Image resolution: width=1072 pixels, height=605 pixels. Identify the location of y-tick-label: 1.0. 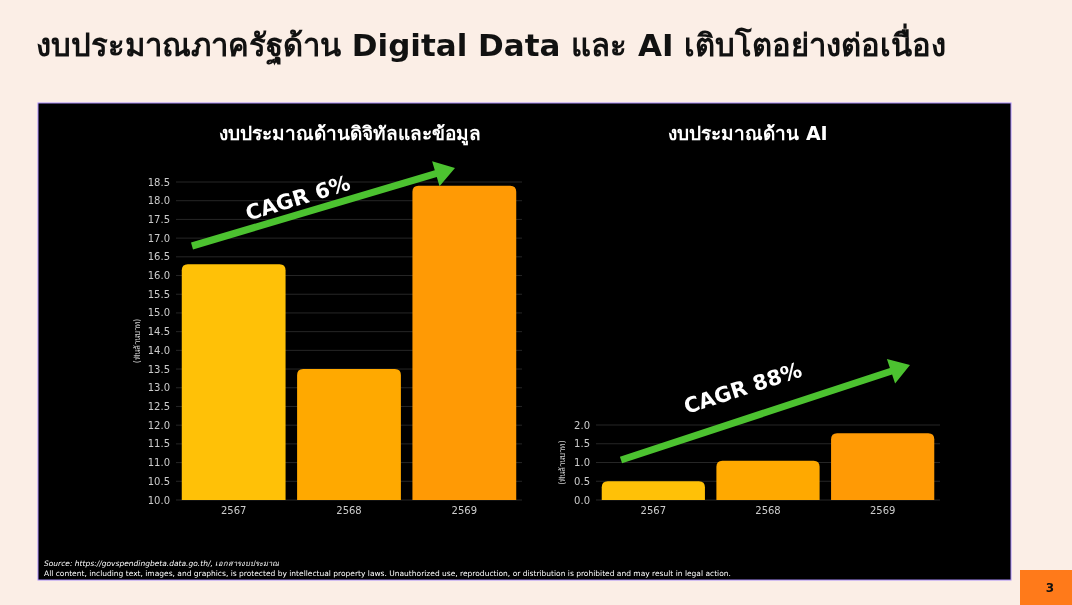
(582, 462).